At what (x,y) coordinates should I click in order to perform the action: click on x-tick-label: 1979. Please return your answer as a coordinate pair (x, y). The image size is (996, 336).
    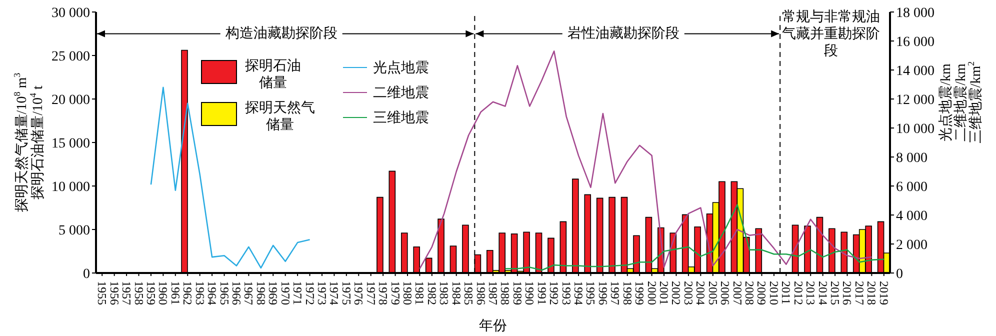
    Looking at the image, I should click on (395, 293).